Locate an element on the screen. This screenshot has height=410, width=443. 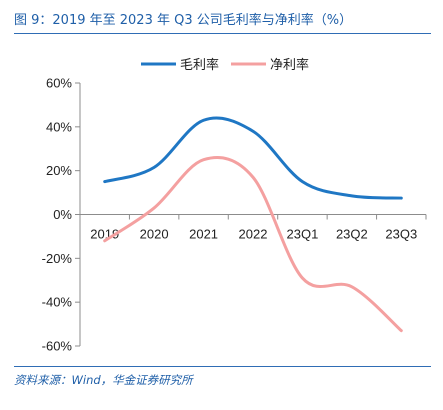
source-divider is located at coordinates (222, 366).